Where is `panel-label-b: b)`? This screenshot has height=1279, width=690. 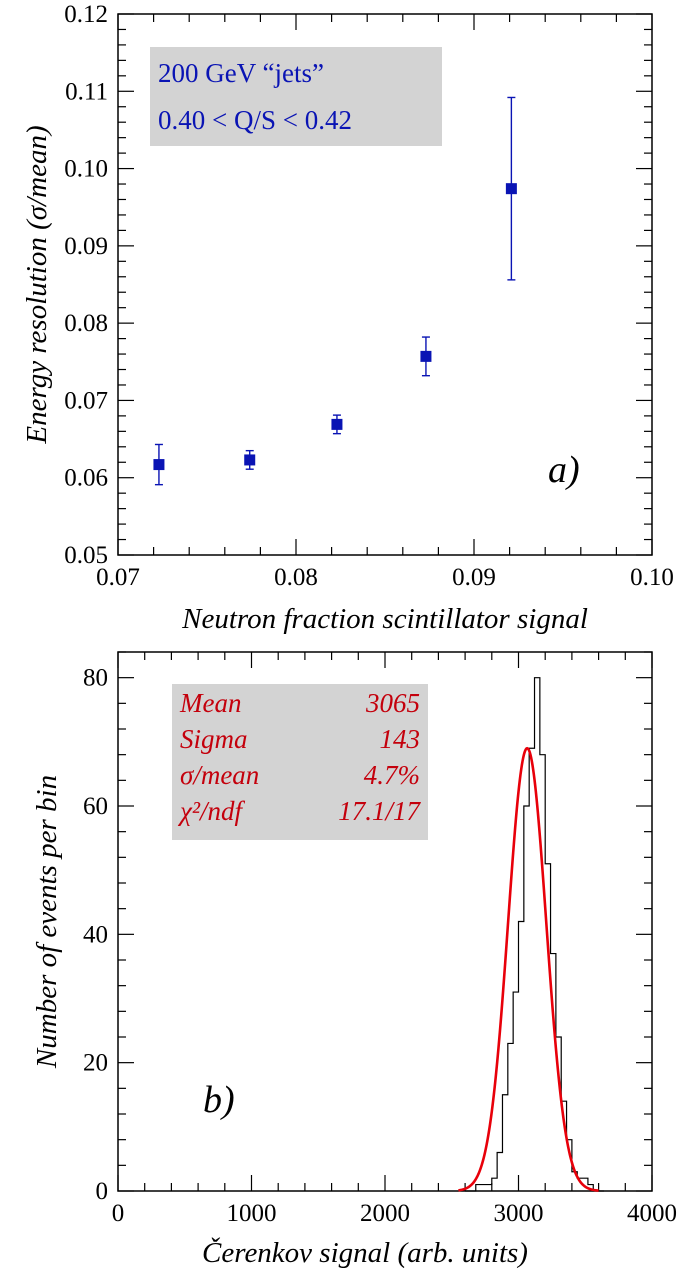 panel-label-b: b) is located at coordinates (219, 1100).